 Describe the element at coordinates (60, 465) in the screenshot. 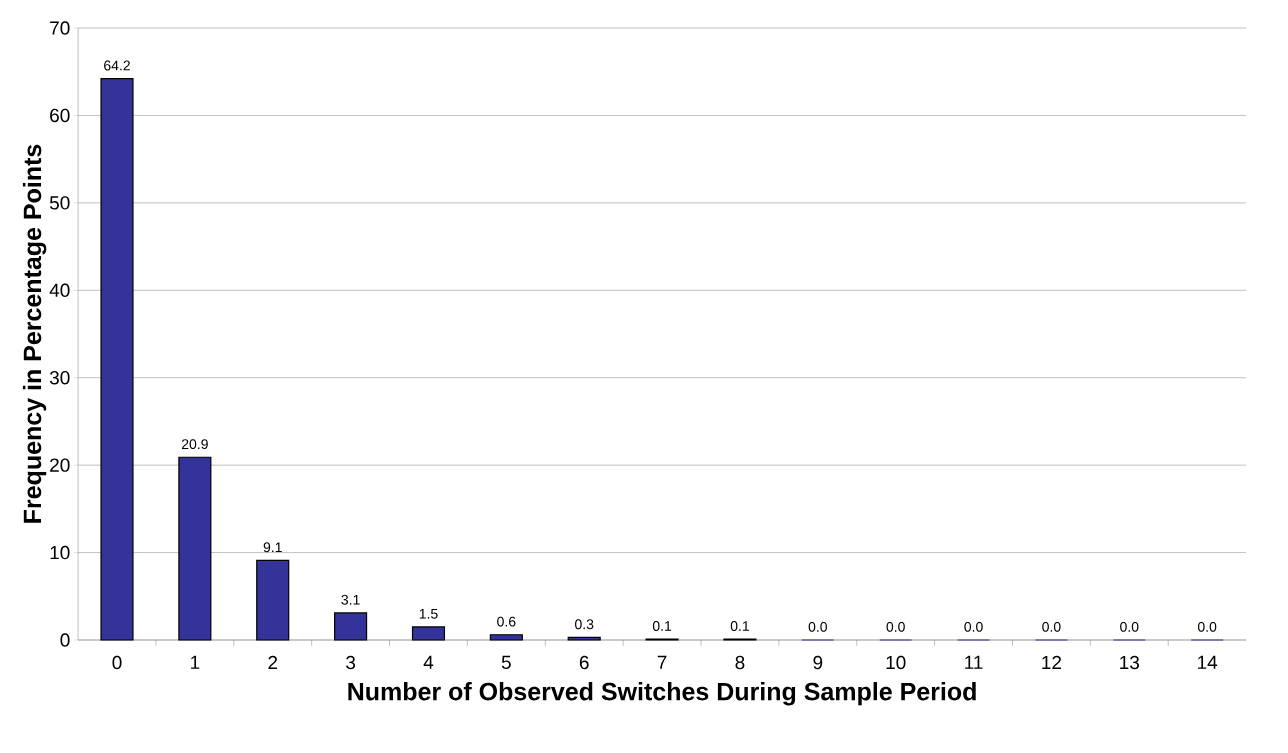

I see `y-tick-label: 20` at that location.